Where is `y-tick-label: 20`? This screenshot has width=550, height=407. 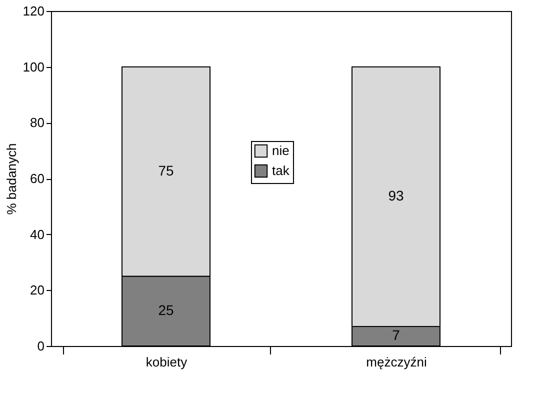 y-tick-label: 20 is located at coordinates (37, 290).